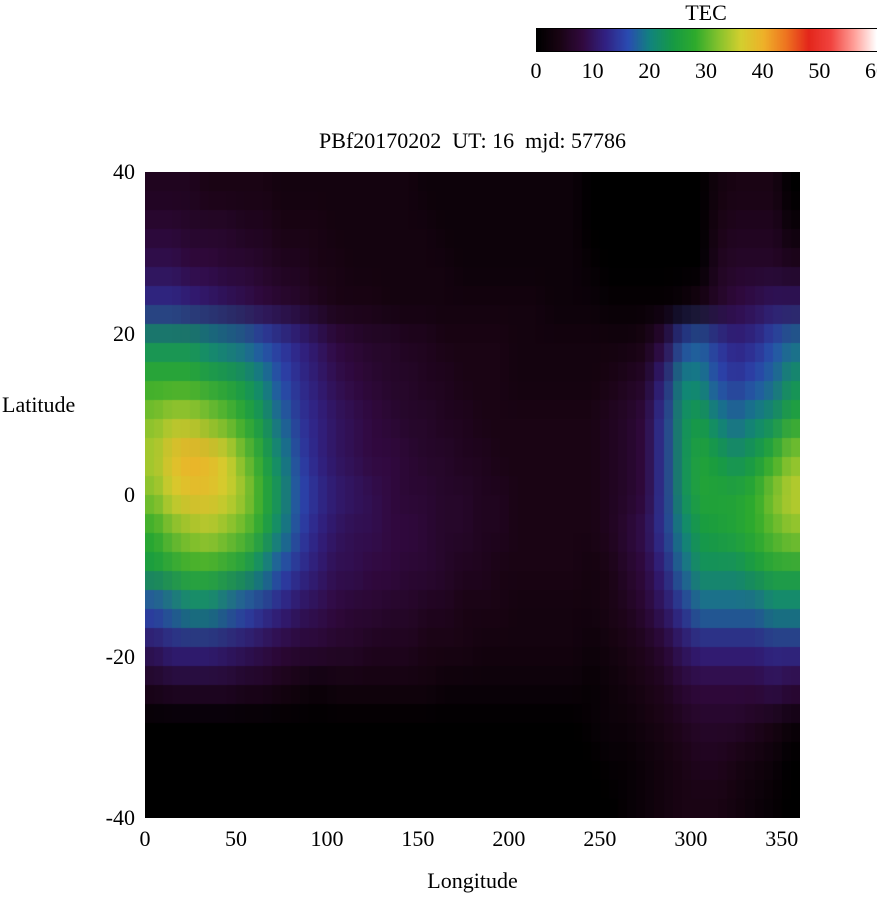 The width and height of the screenshot is (877, 900). I want to click on y-axis-label: Latitude, so click(39, 404).